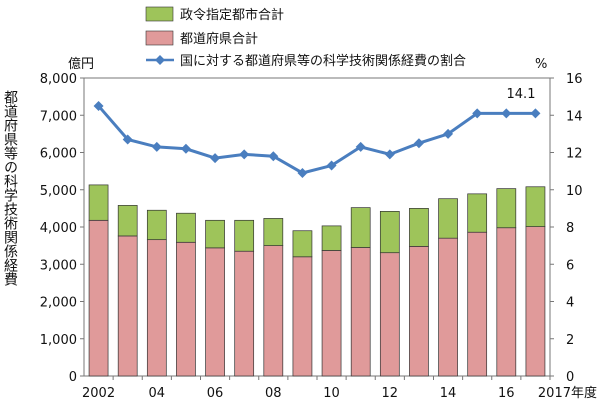 The image size is (600, 405). Describe the element at coordinates (98, 298) in the screenshot. I see `bar-prefectures-2002` at that location.